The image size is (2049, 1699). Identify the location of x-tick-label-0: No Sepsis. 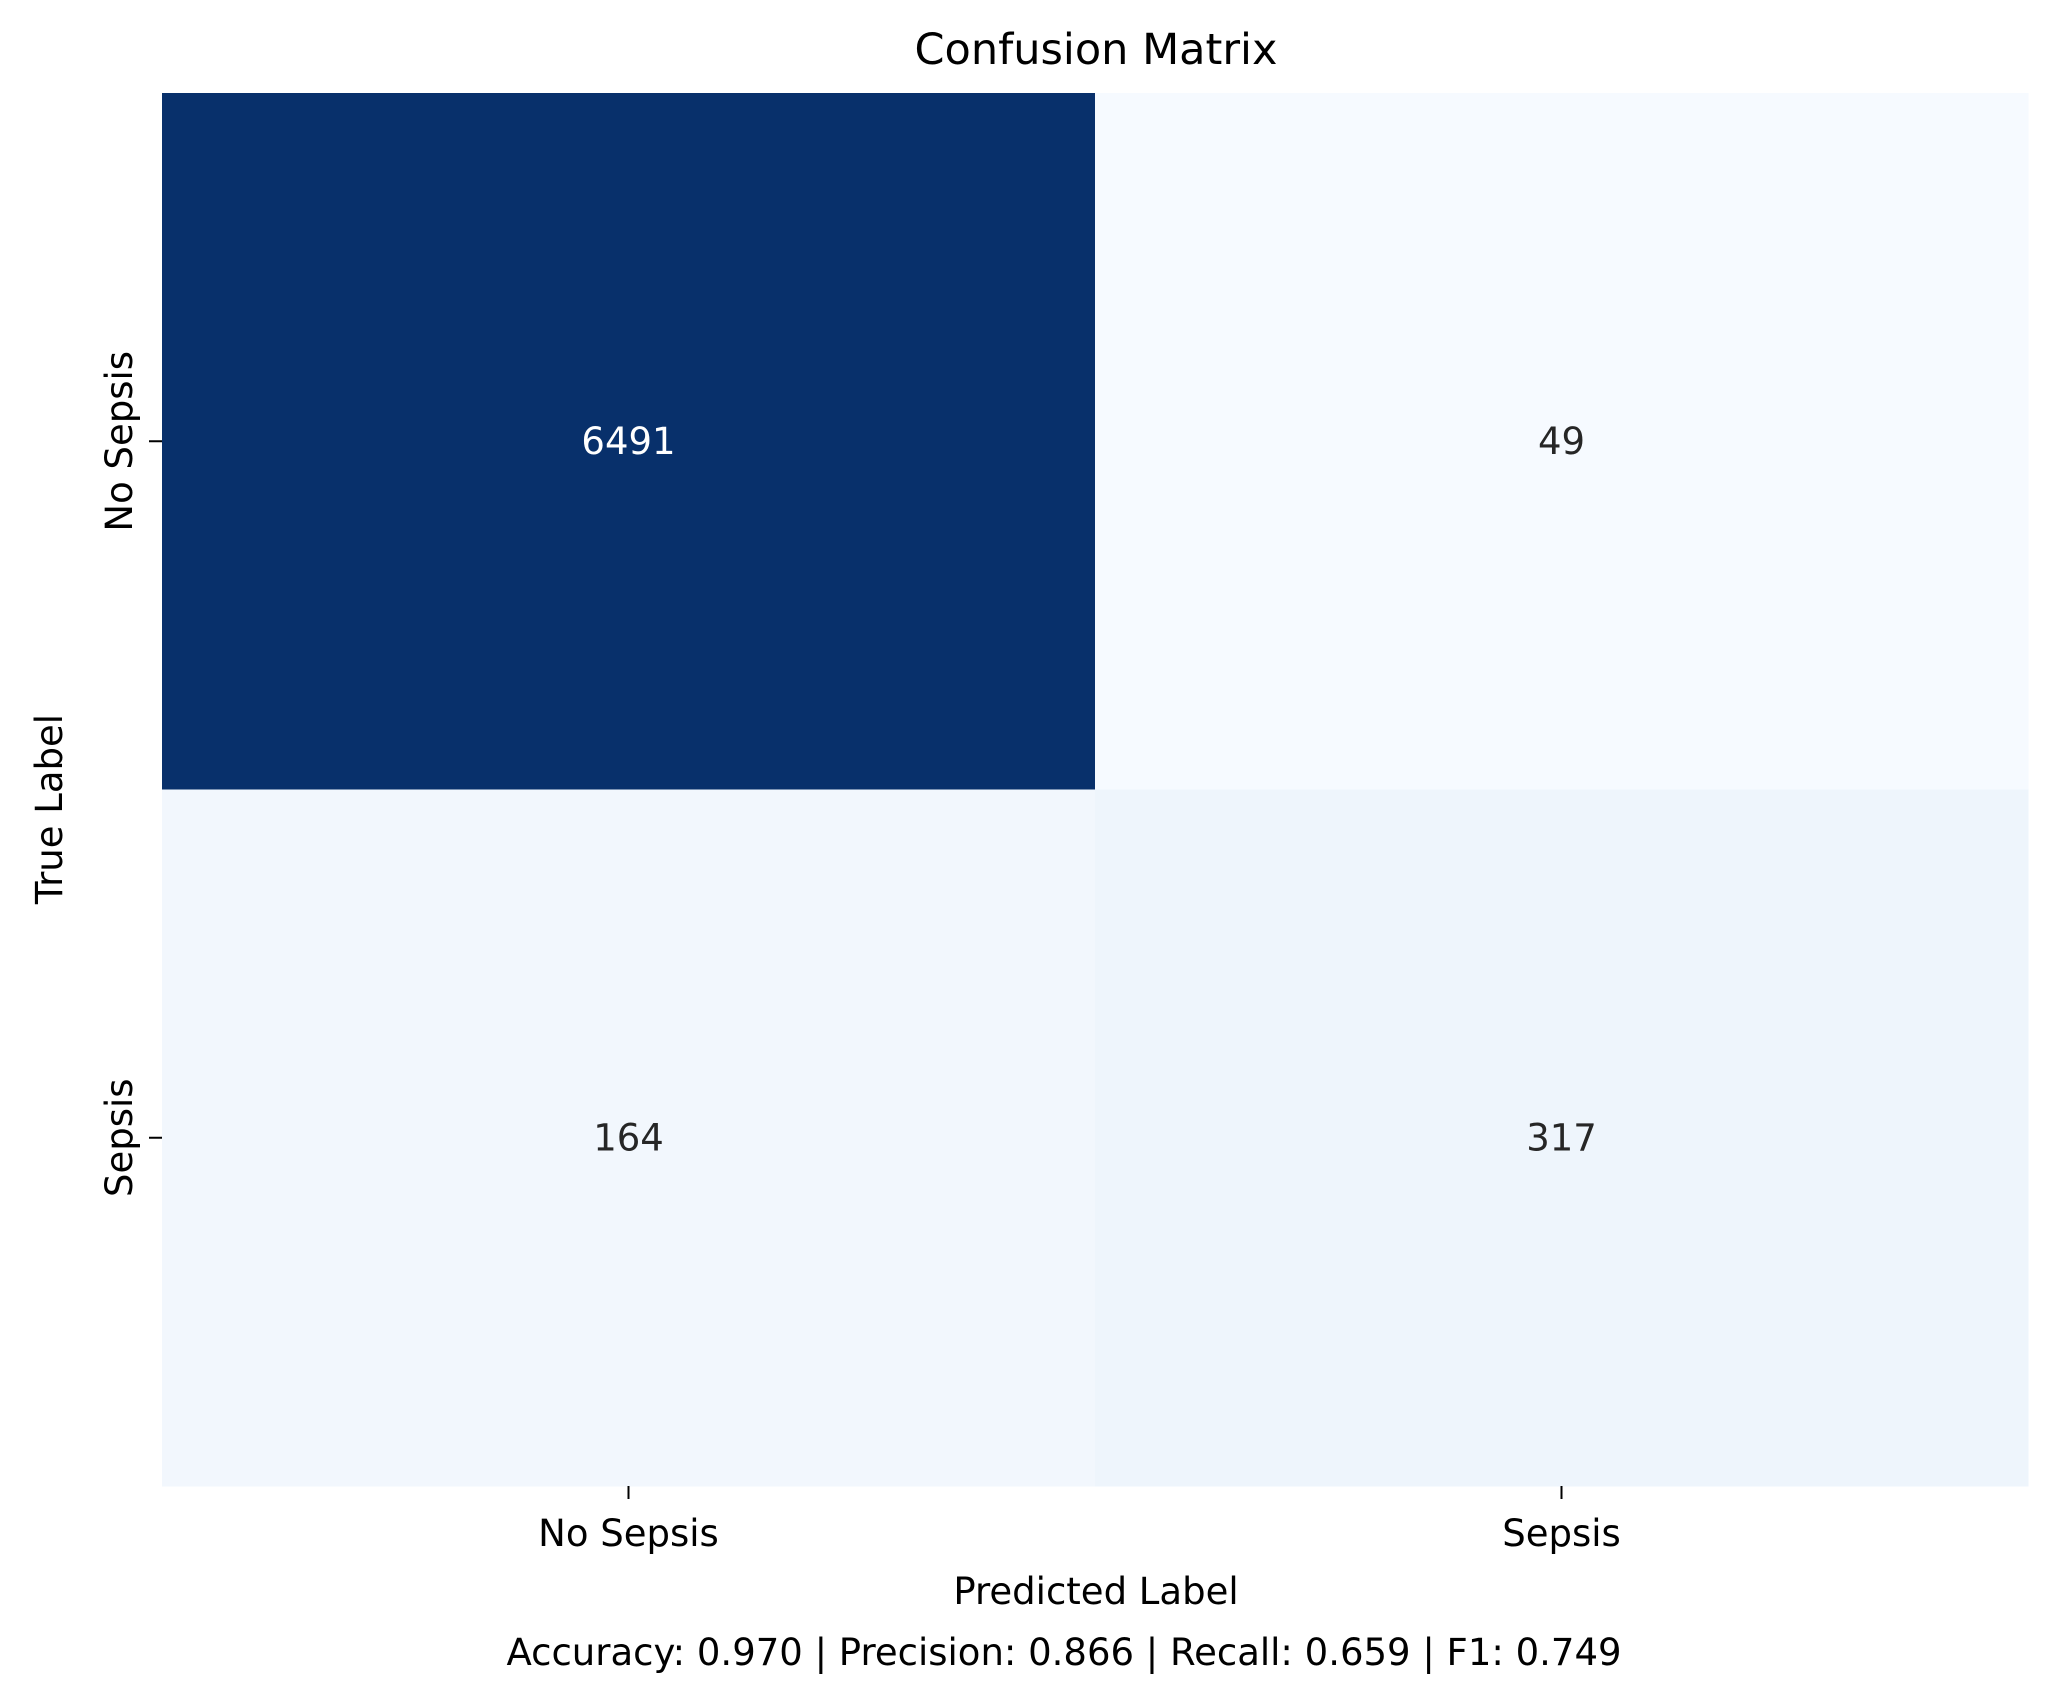
(628, 1533).